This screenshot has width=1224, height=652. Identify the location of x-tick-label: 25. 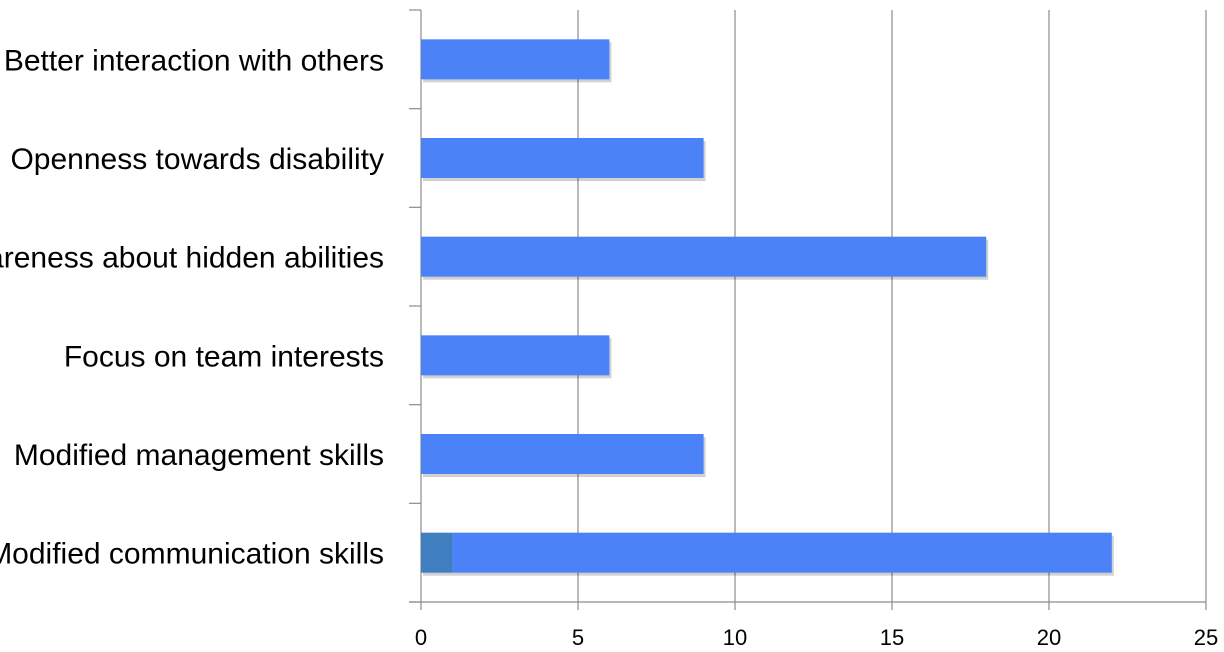
(1206, 637).